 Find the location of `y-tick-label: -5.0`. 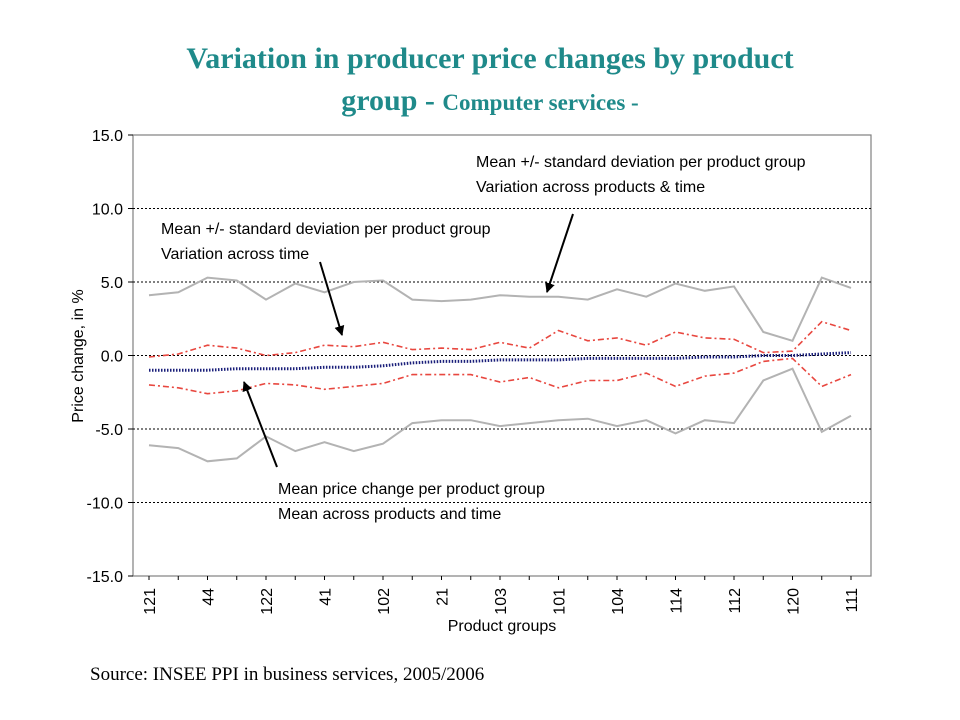

y-tick-label: -5.0 is located at coordinates (109, 430).